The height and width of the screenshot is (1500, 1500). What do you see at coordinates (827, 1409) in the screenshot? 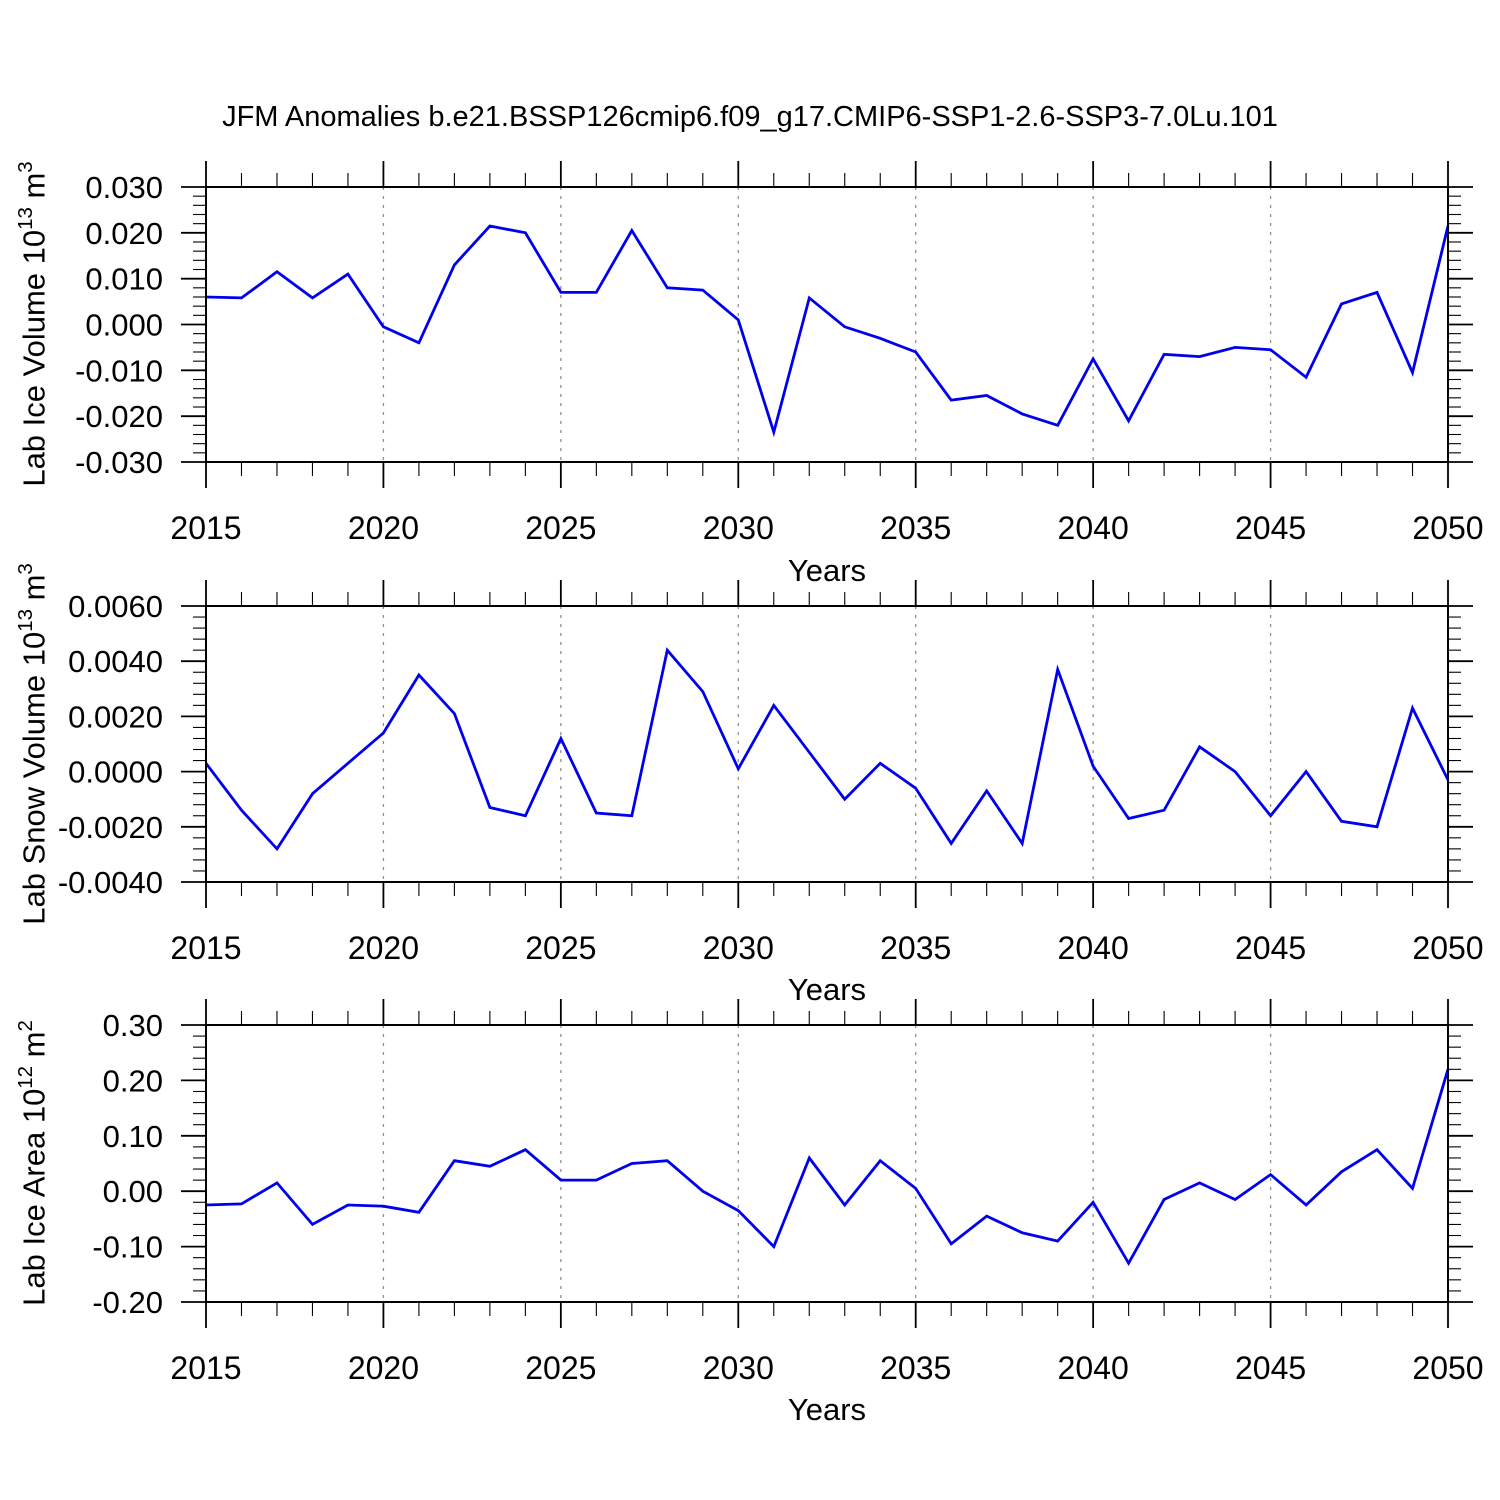
I see `x-axis-title-panel-3: Years` at bounding box center [827, 1409].